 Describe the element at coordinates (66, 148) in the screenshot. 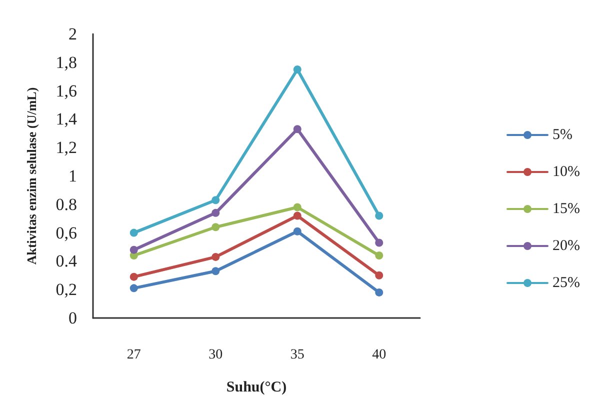

I see `y-tick-label: 1,2` at that location.